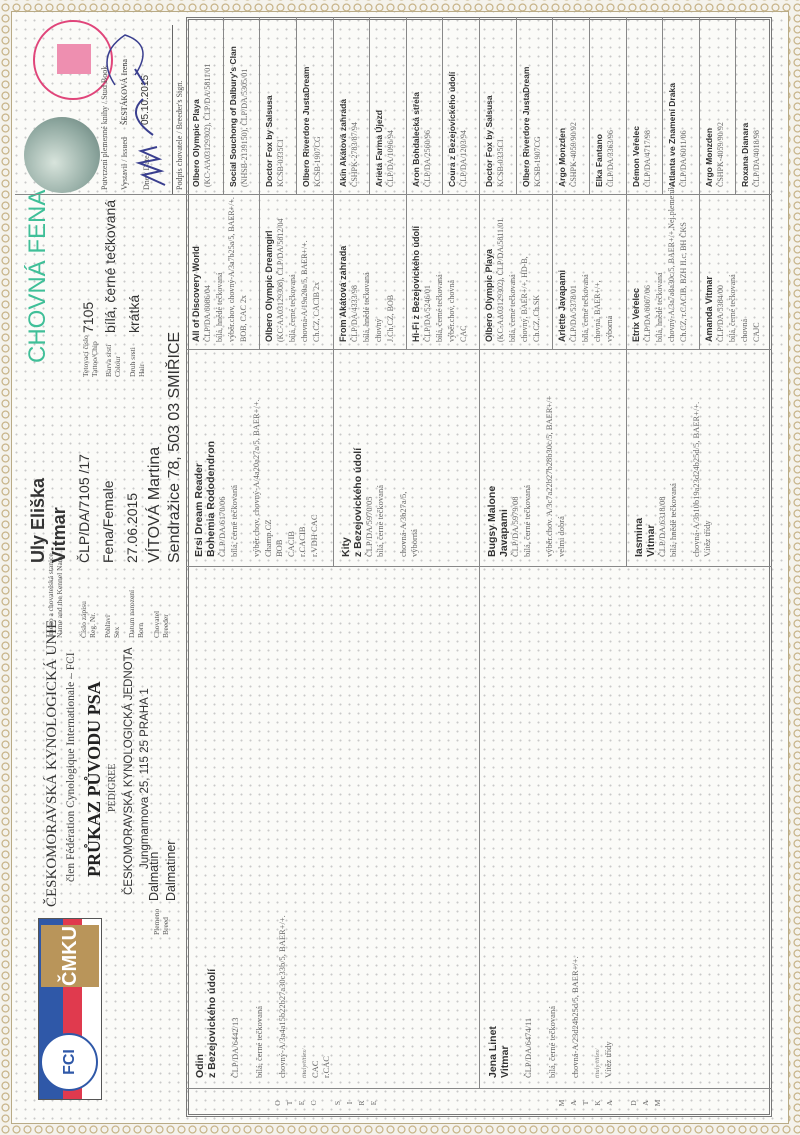  What do you see at coordinates (638, 537) in the screenshot?
I see `dog-name: Iasmina` at bounding box center [638, 537].